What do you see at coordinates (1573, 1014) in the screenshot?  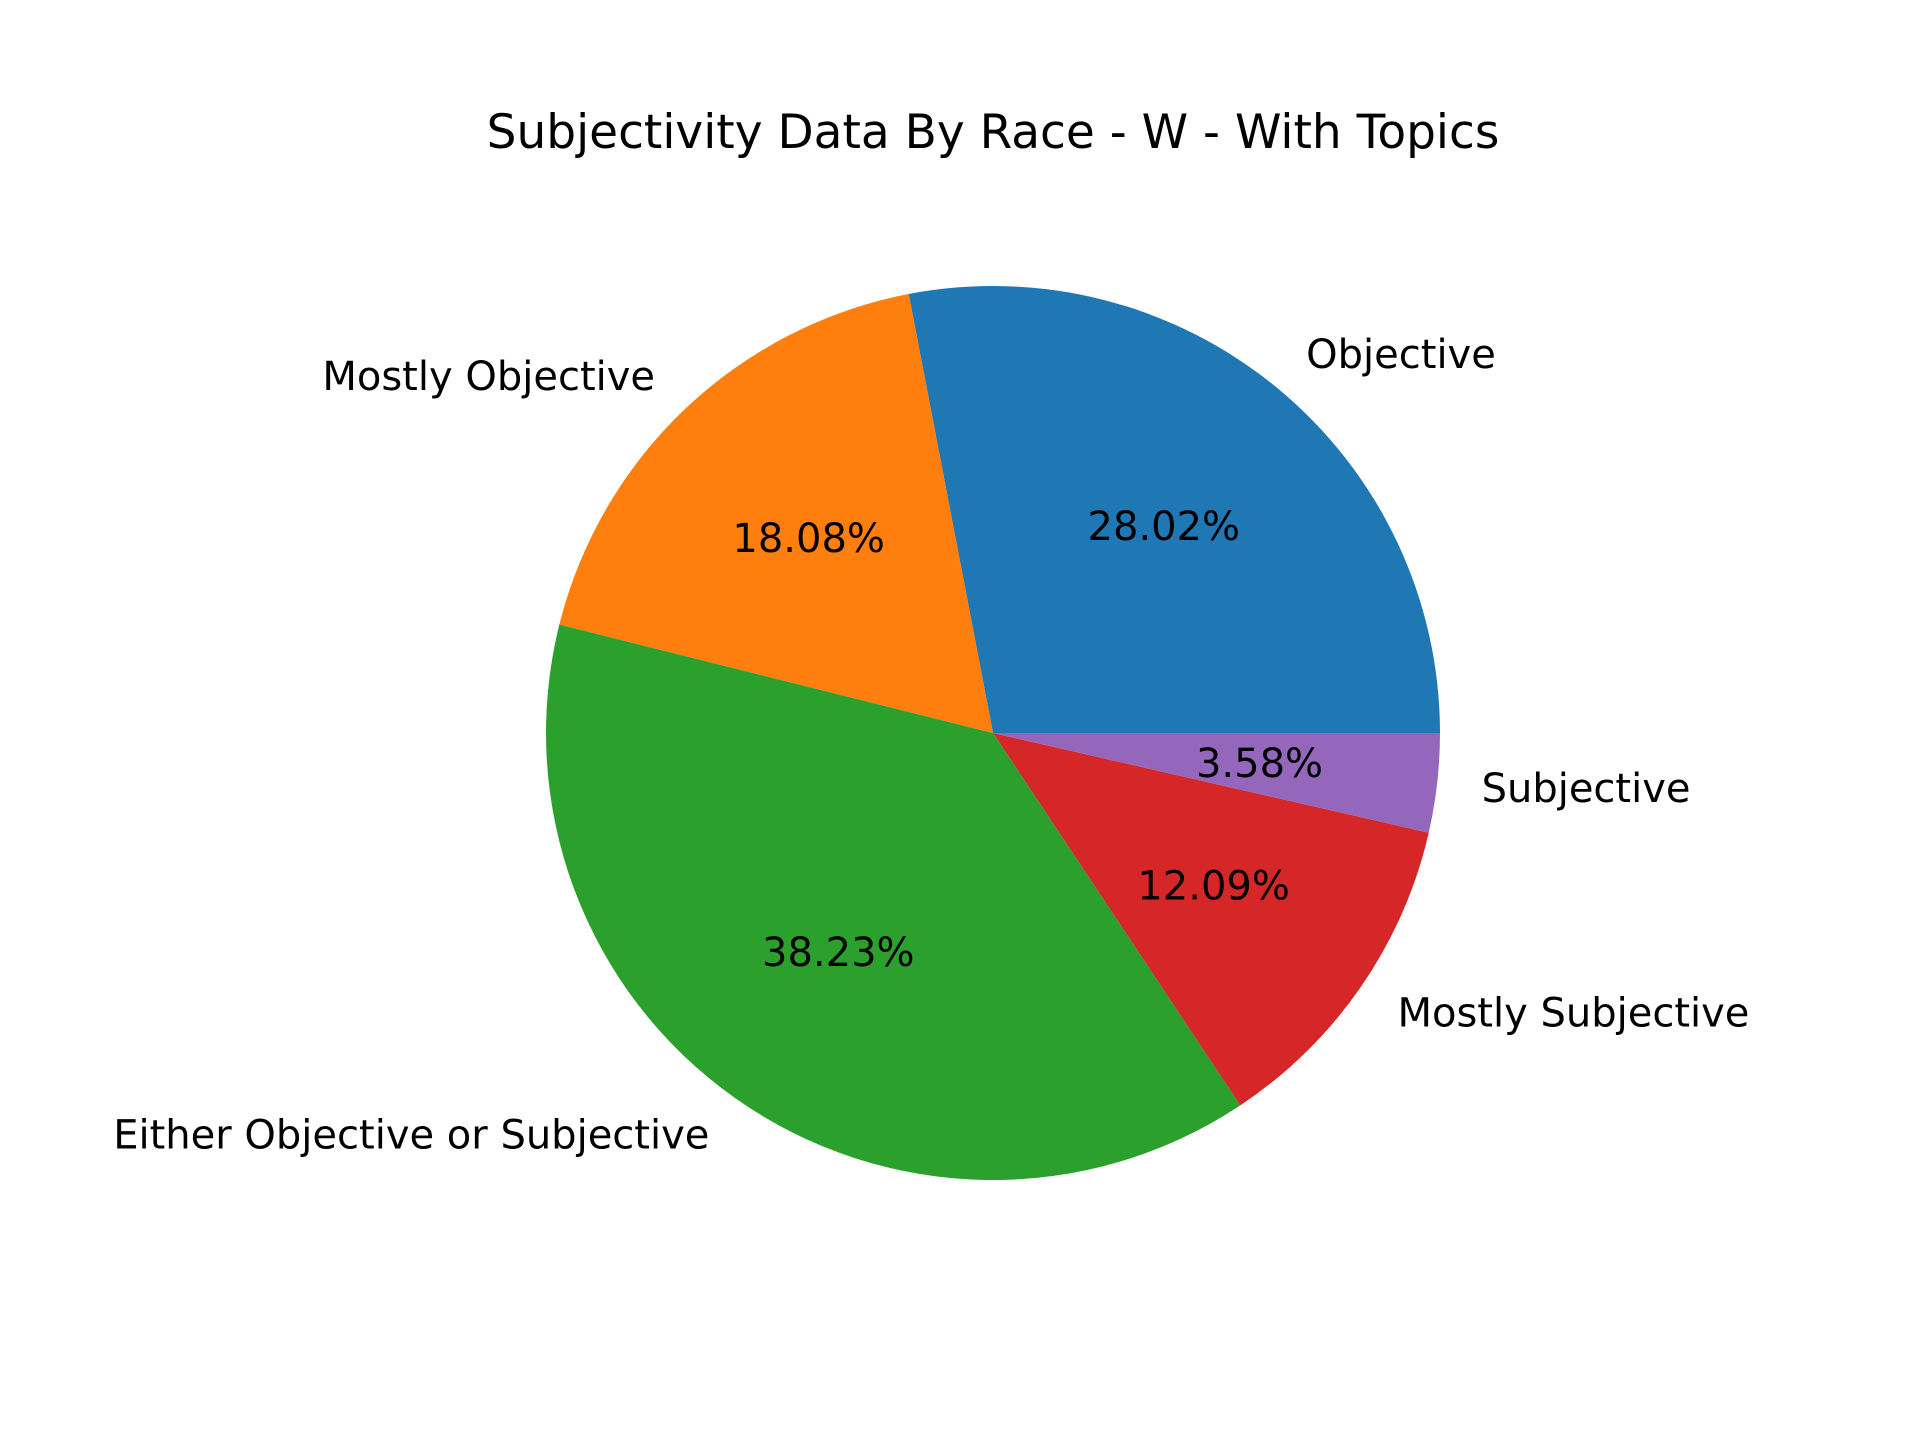 I see `slice-category-label: Mostly Subjective` at bounding box center [1573, 1014].